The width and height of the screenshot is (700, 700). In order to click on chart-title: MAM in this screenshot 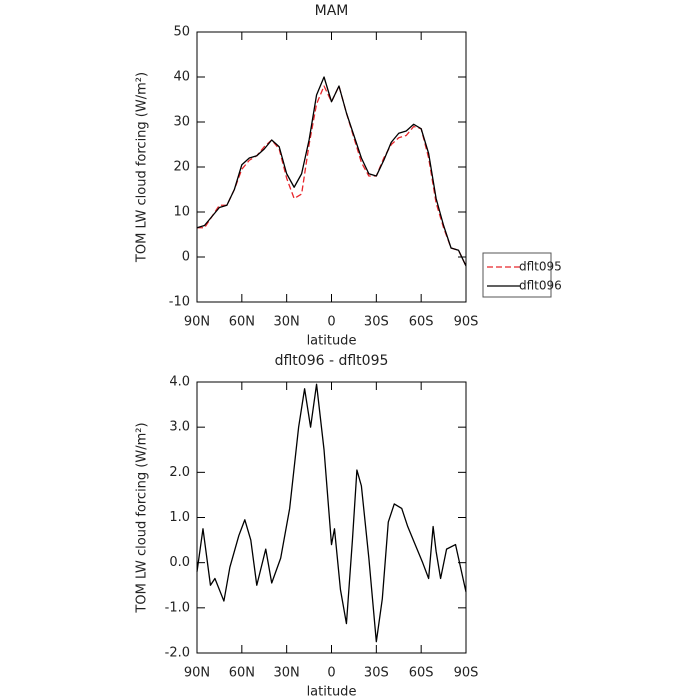, I will do `click(332, 11)`.